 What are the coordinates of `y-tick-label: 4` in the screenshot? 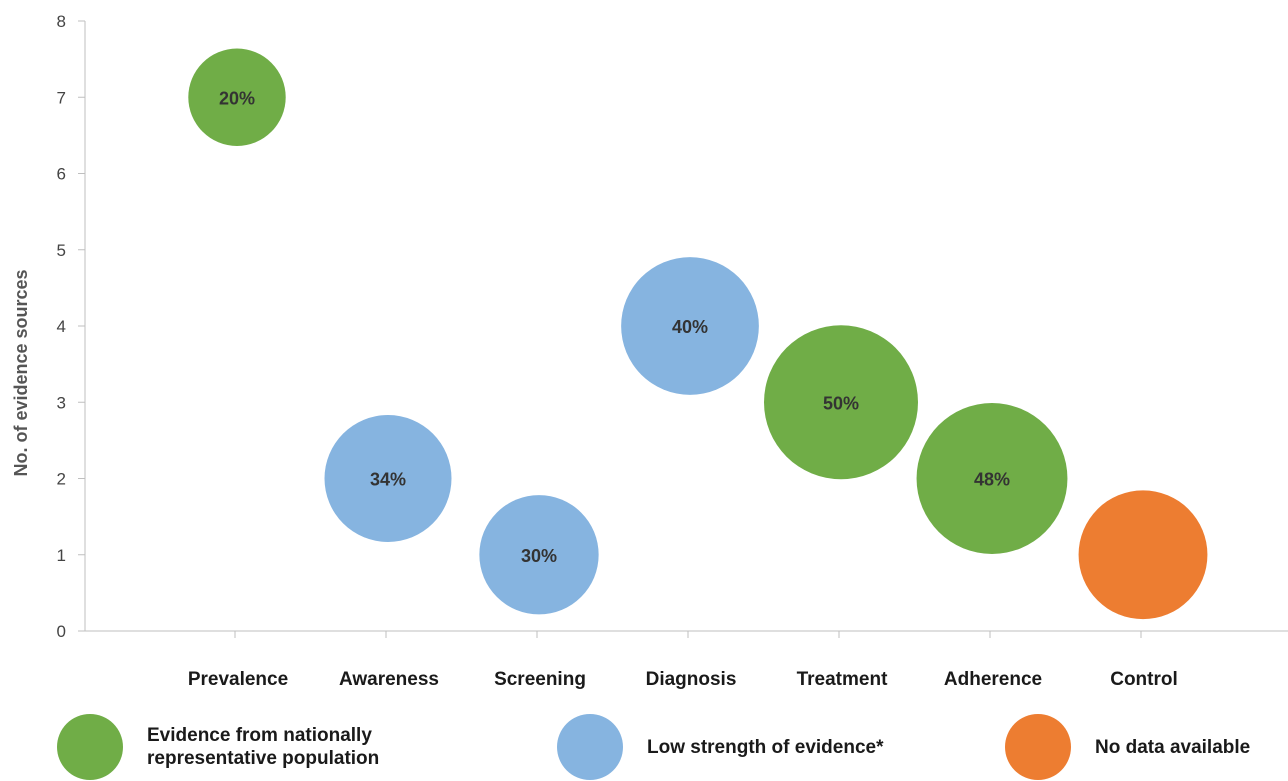 It's located at (61, 326).